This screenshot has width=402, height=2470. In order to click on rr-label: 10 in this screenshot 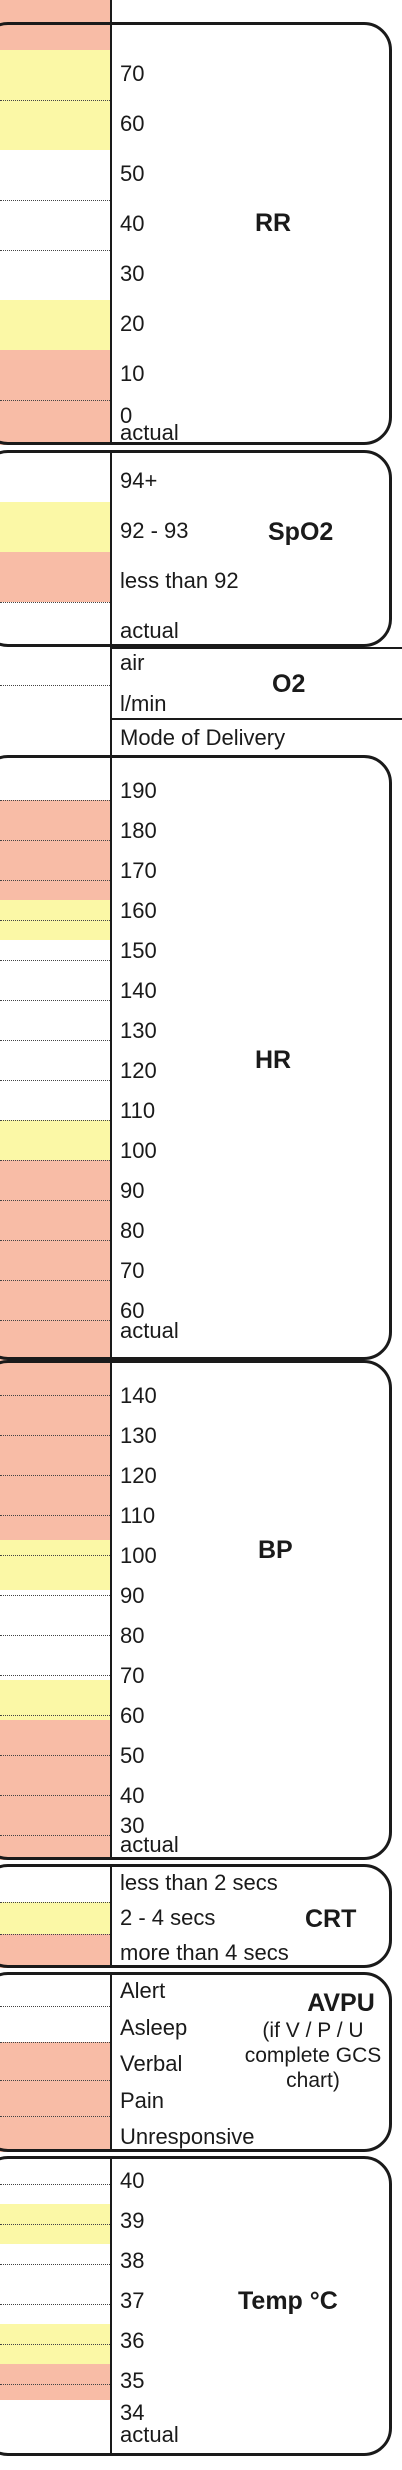, I will do `click(132, 373)`.